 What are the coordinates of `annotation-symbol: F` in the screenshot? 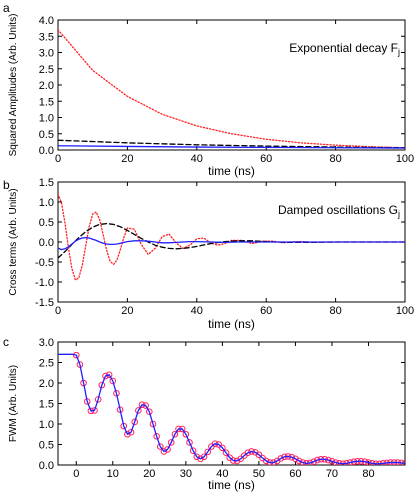 It's located at (394, 48).